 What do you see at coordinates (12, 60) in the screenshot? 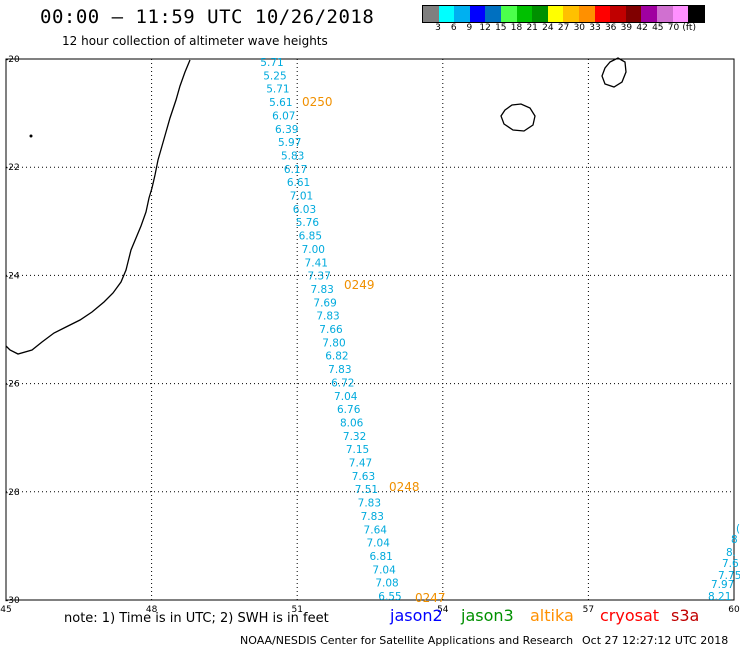
I see `latitude-tick-label: -20` at bounding box center [12, 60].